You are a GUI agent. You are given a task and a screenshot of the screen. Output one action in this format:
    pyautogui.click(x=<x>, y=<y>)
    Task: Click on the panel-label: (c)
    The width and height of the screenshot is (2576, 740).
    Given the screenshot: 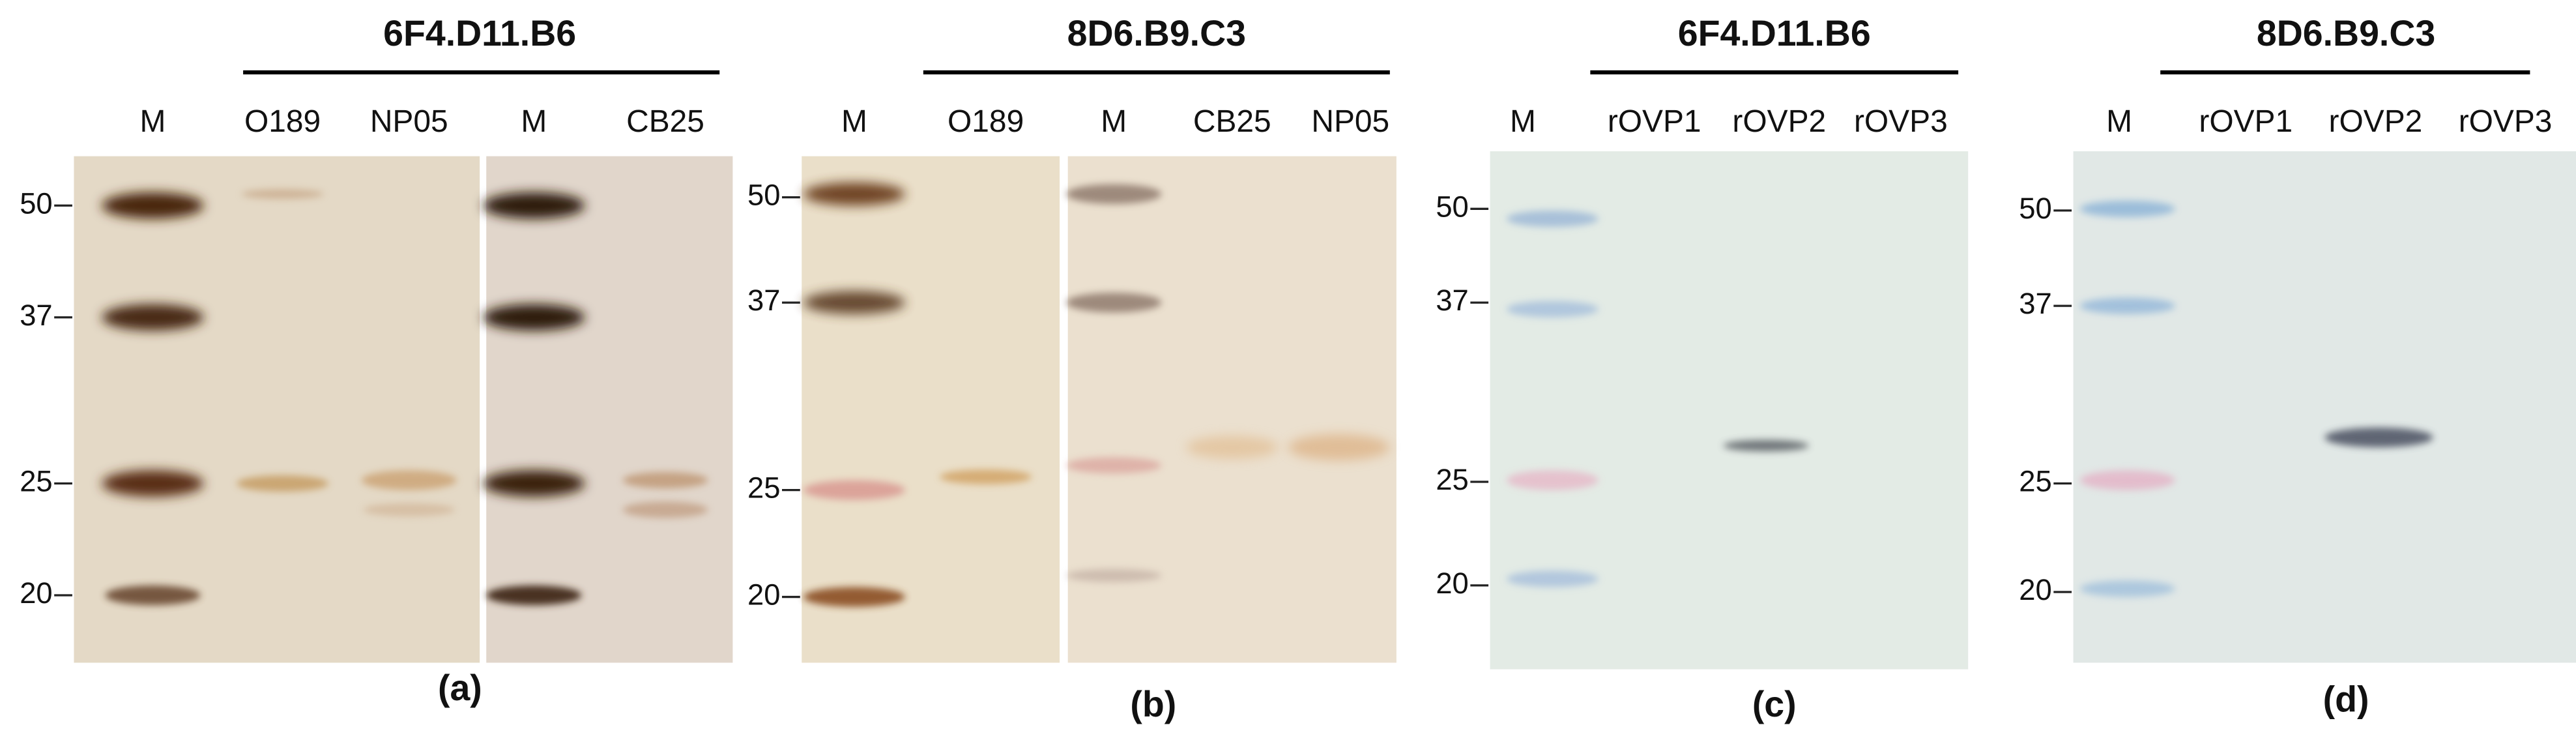 What is the action you would take?
    pyautogui.click(x=1774, y=704)
    